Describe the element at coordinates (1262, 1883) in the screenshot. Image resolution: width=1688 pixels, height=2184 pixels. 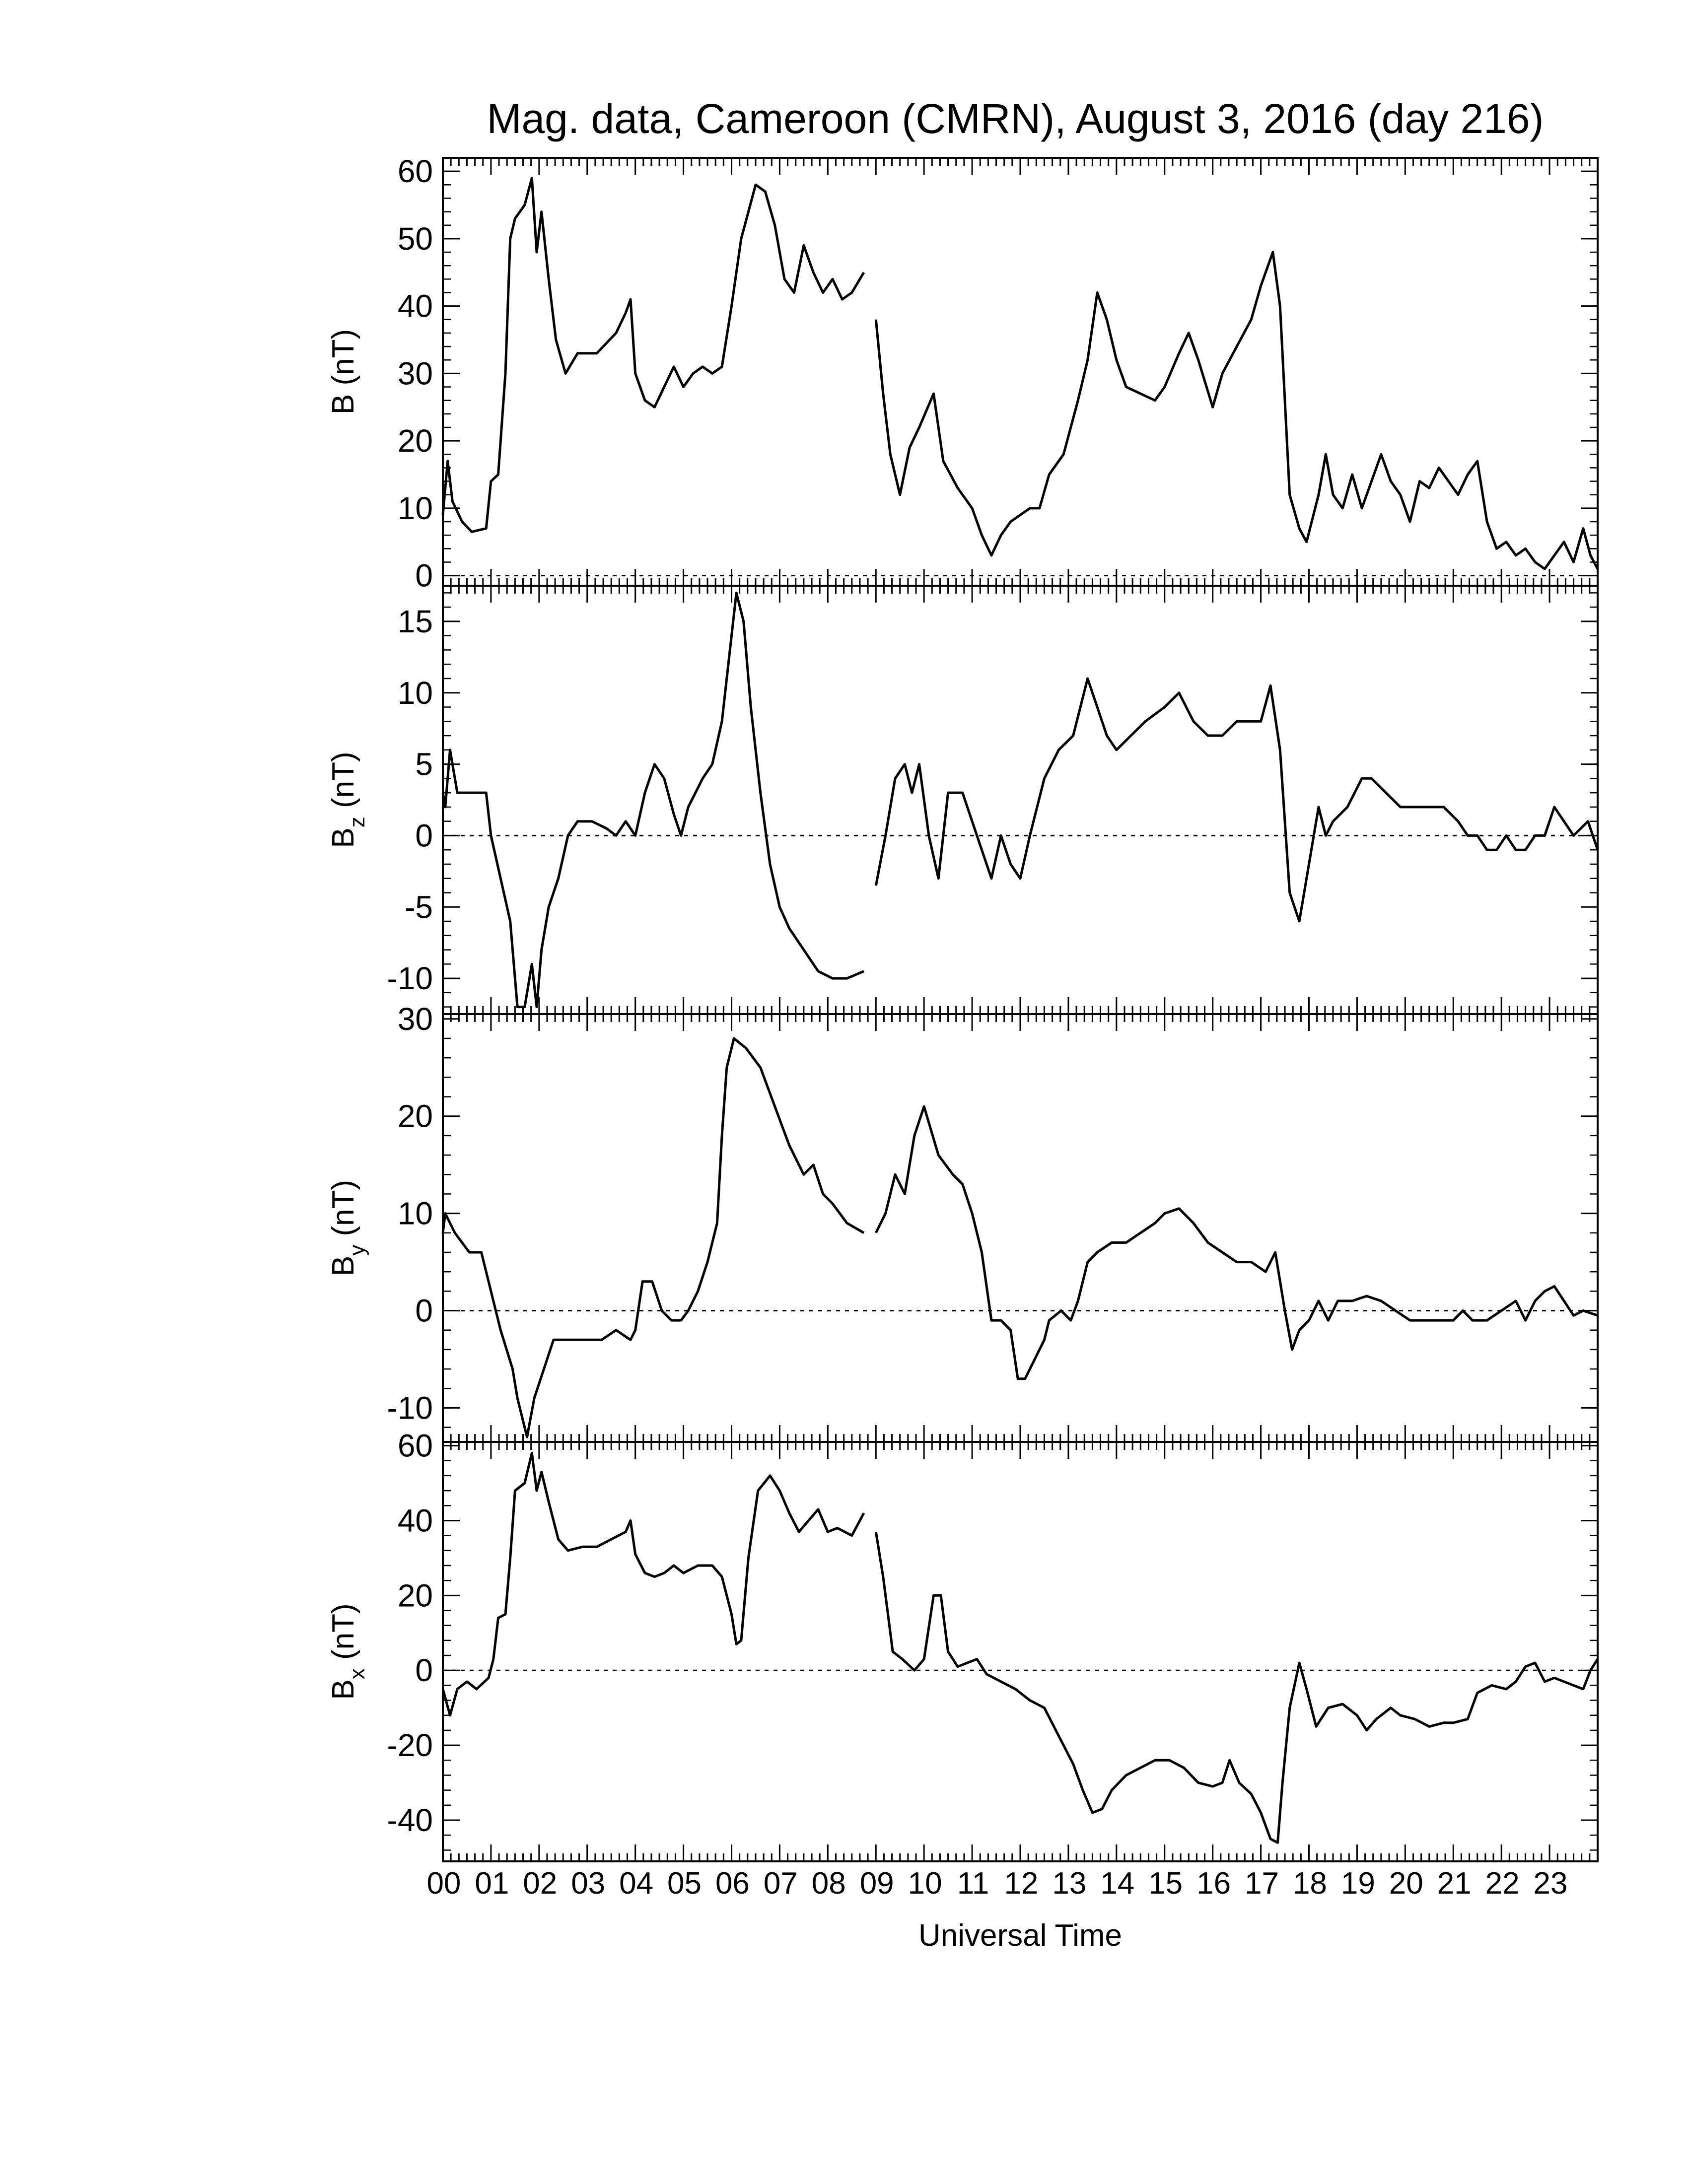
I see `x-tick-label: 17` at that location.